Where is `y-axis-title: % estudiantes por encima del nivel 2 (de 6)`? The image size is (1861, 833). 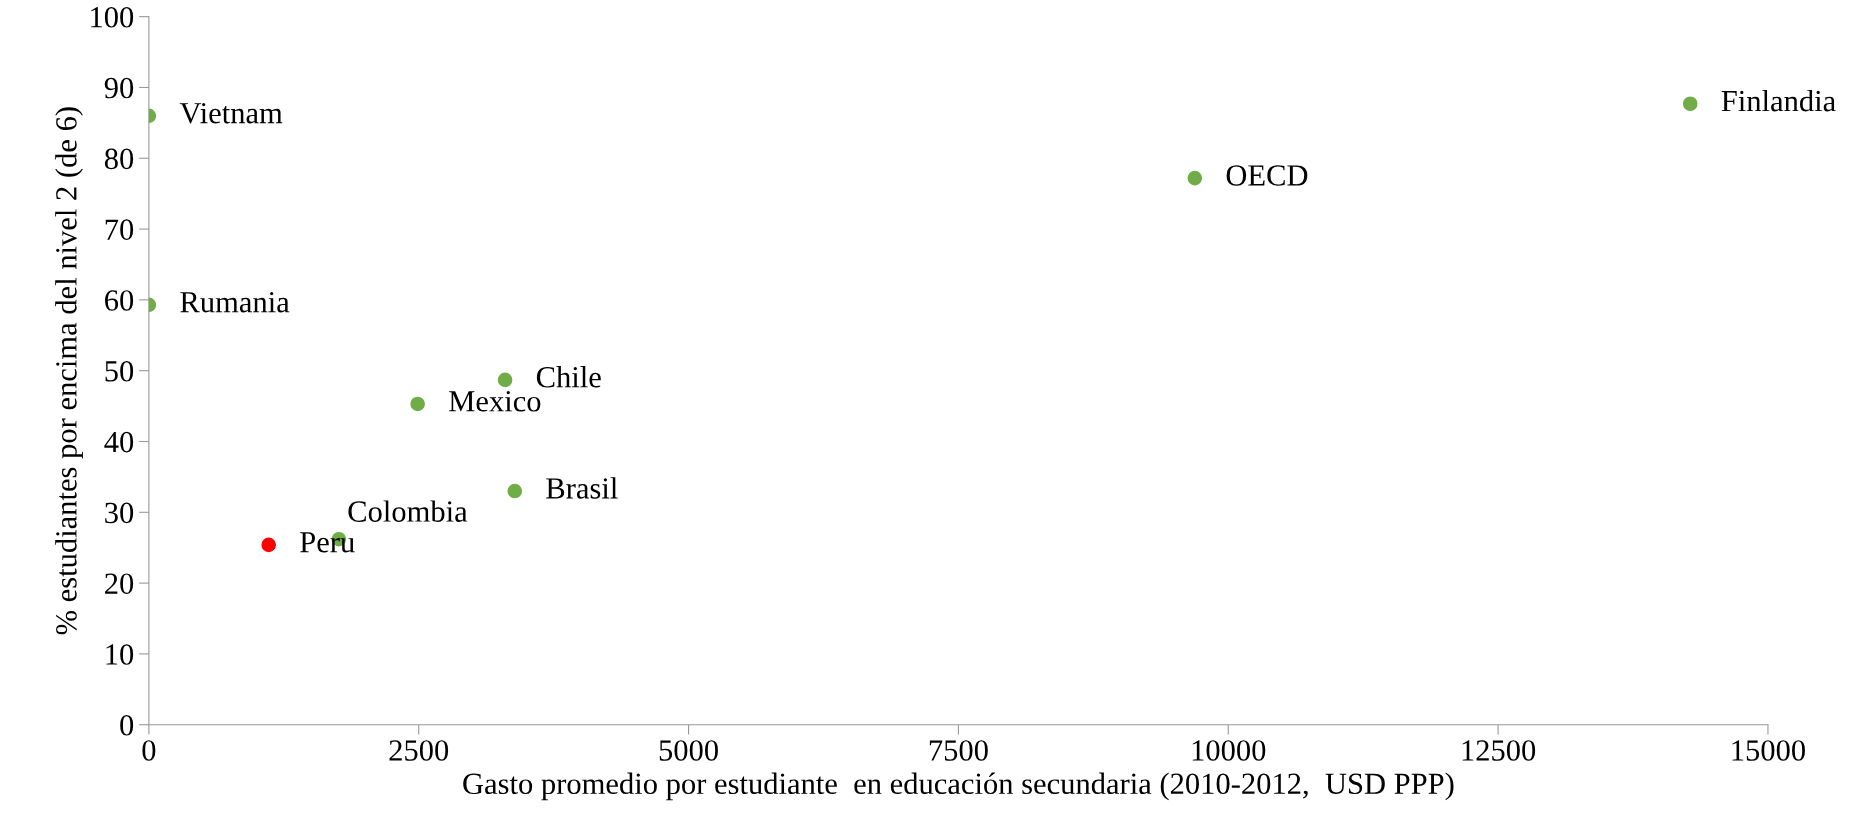
y-axis-title: % estudiantes por encima del nivel 2 (de 6) is located at coordinates (69, 371).